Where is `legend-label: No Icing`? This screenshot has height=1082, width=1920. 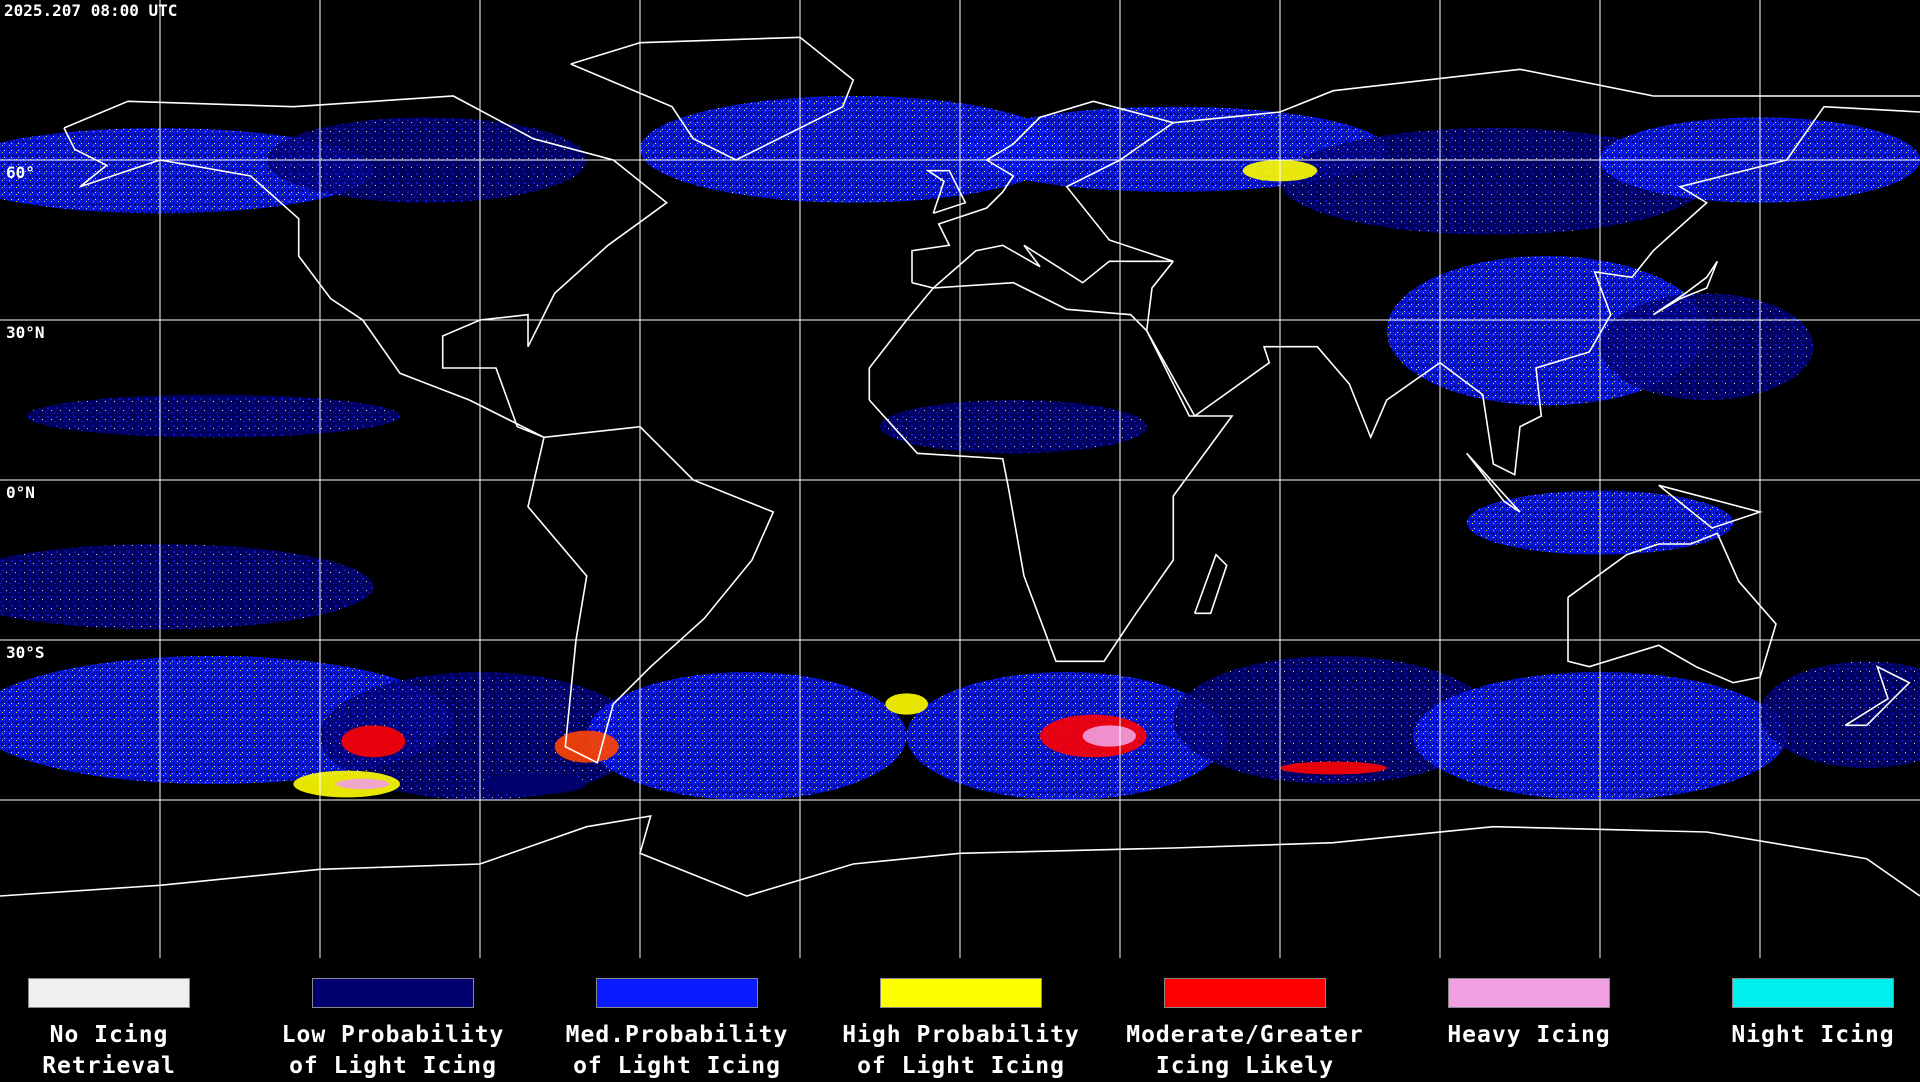
legend-label: No Icing is located at coordinates (109, 1035).